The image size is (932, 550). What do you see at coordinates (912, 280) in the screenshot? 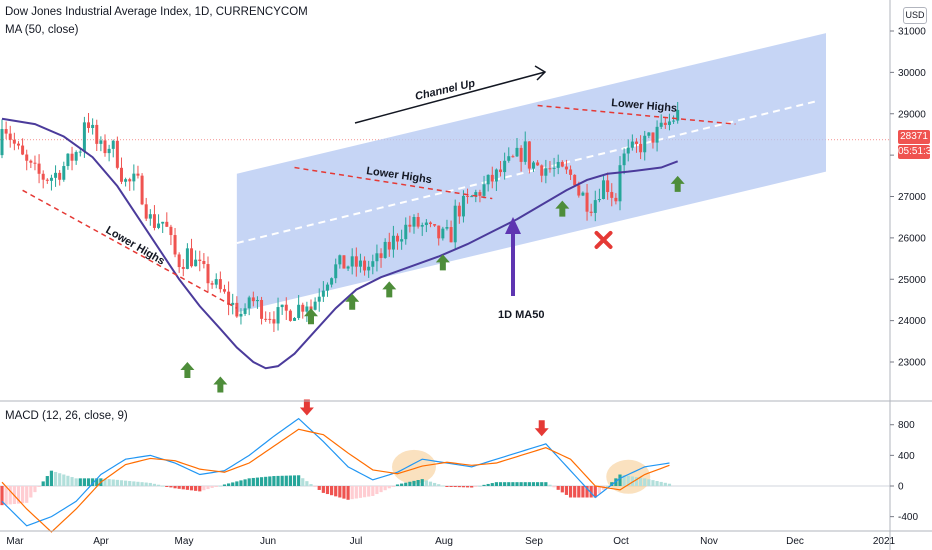
I see `price-tick-label: 25000` at bounding box center [912, 280].